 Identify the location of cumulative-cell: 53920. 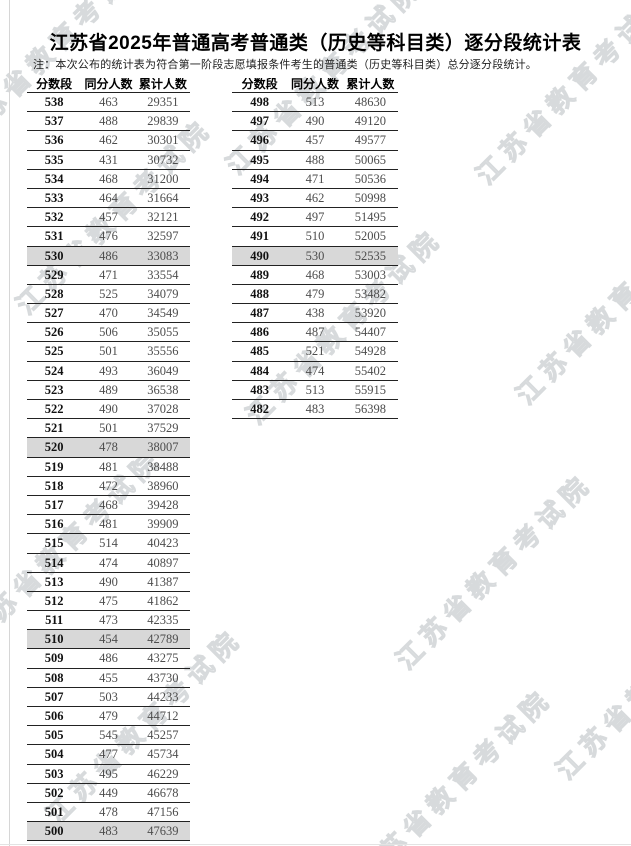
(370, 313).